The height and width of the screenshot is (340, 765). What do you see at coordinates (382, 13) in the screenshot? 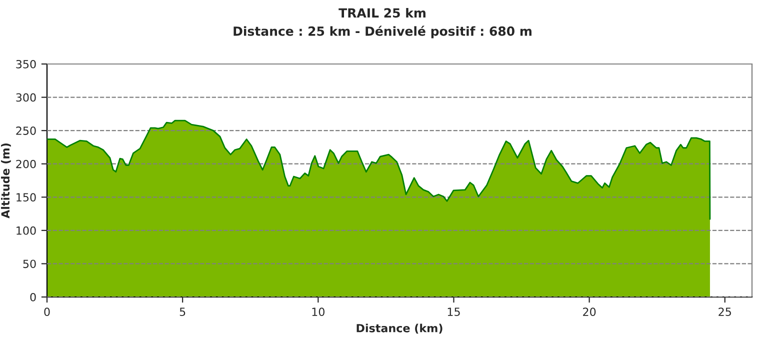
I see `chart-title: TRAIL 25 km` at bounding box center [382, 13].